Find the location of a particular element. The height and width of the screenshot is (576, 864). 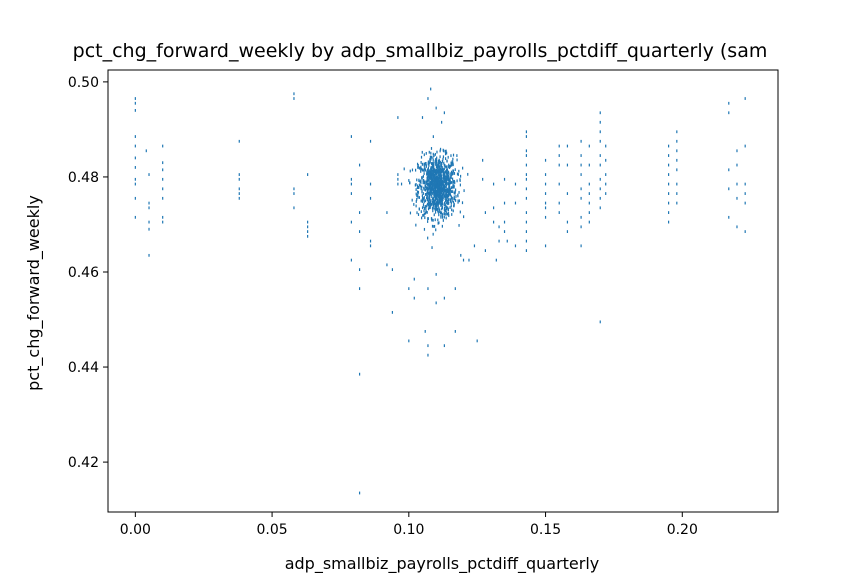

y-tick-label: 0.46 is located at coordinates (83, 273).